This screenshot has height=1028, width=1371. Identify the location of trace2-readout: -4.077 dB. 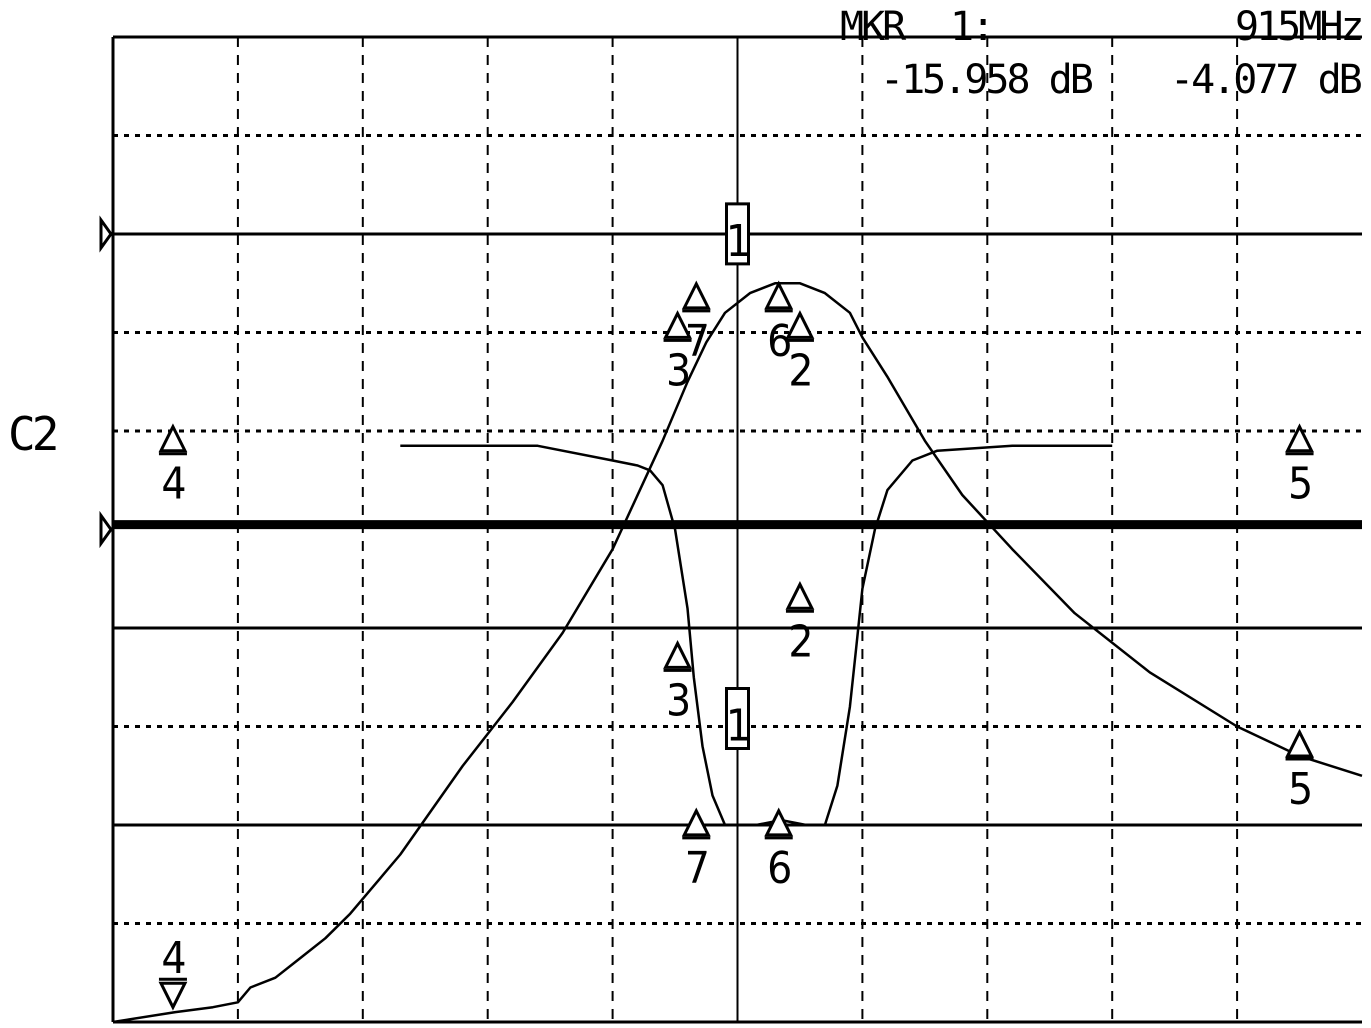
(1266, 80).